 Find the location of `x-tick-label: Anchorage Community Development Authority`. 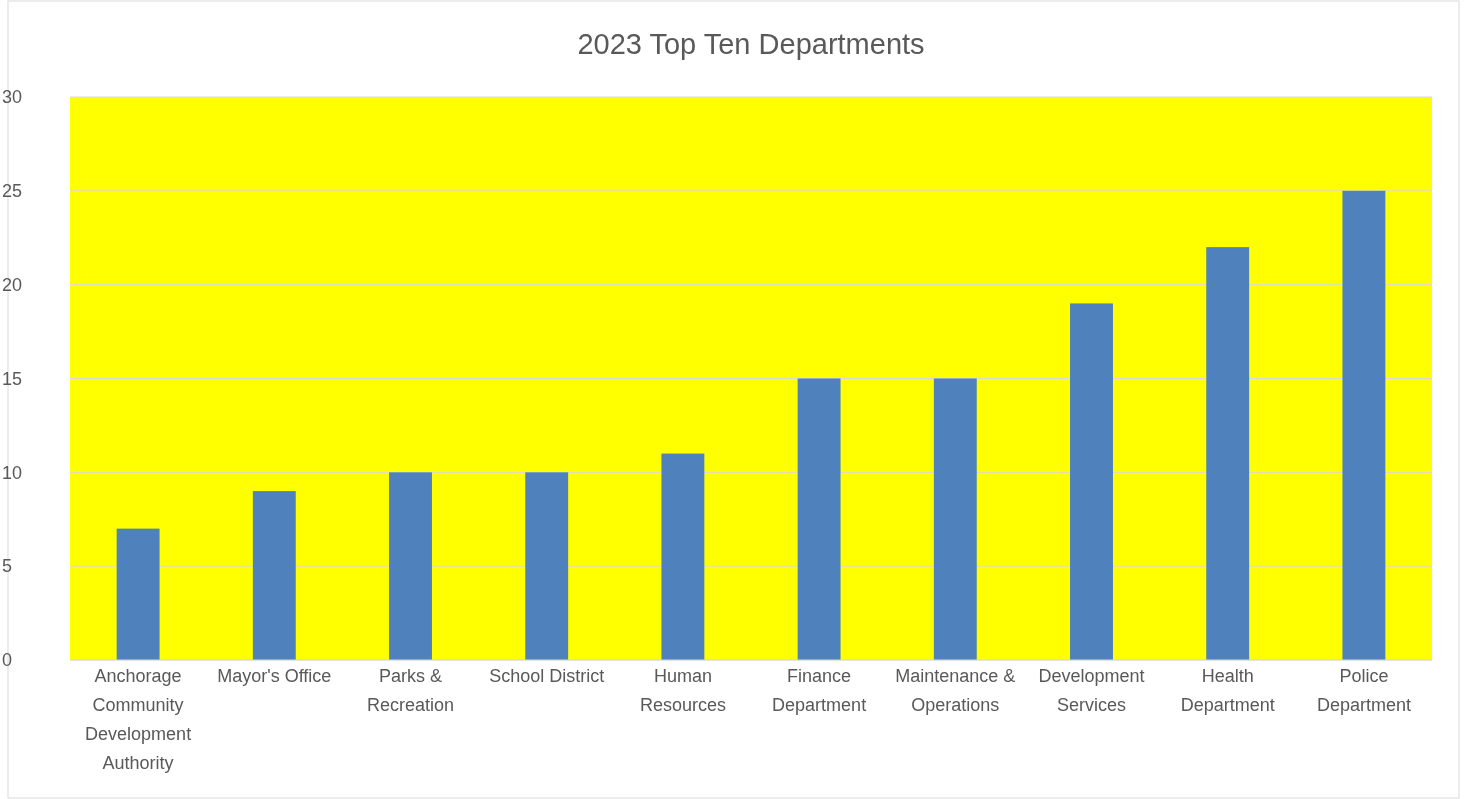

x-tick-label: Anchorage Community Development Authority is located at coordinates (138, 719).